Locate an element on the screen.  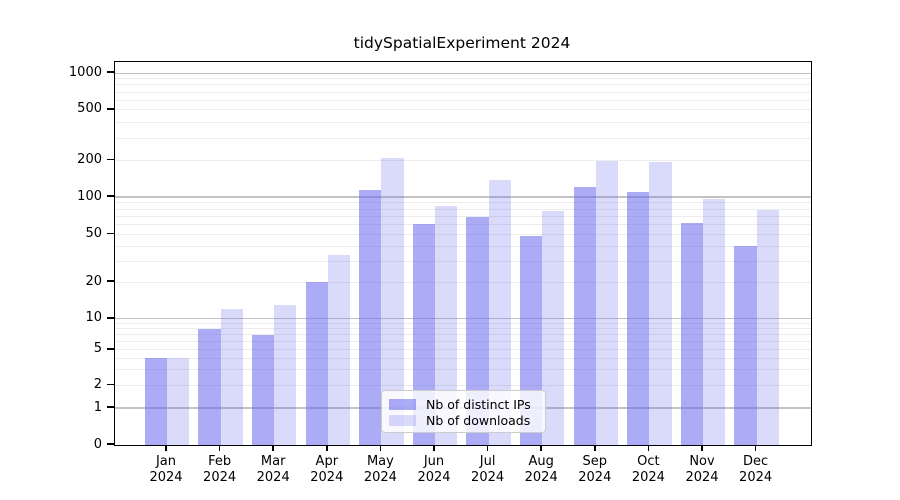
x-tick-label-nov: Nov 2024 is located at coordinates (702, 469).